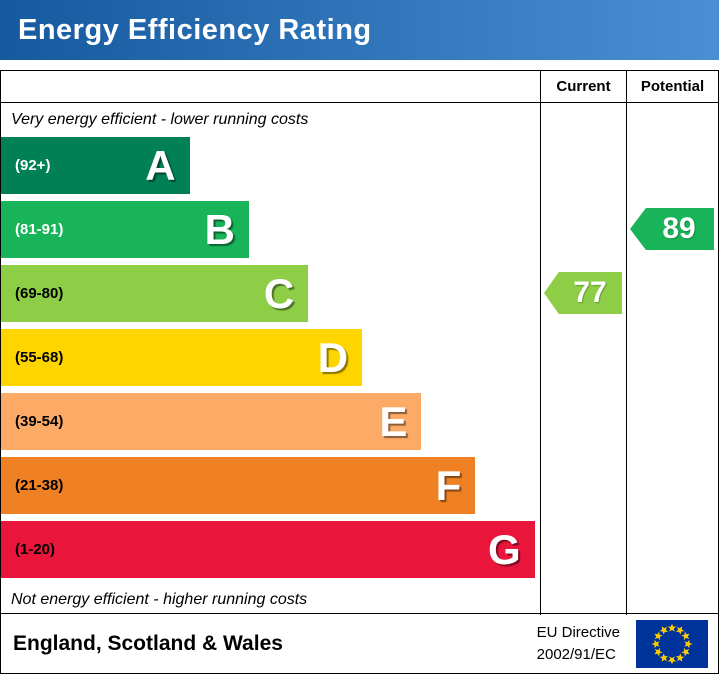 The image size is (719, 675). What do you see at coordinates (583, 359) in the screenshot?
I see `current-column: 77` at bounding box center [583, 359].